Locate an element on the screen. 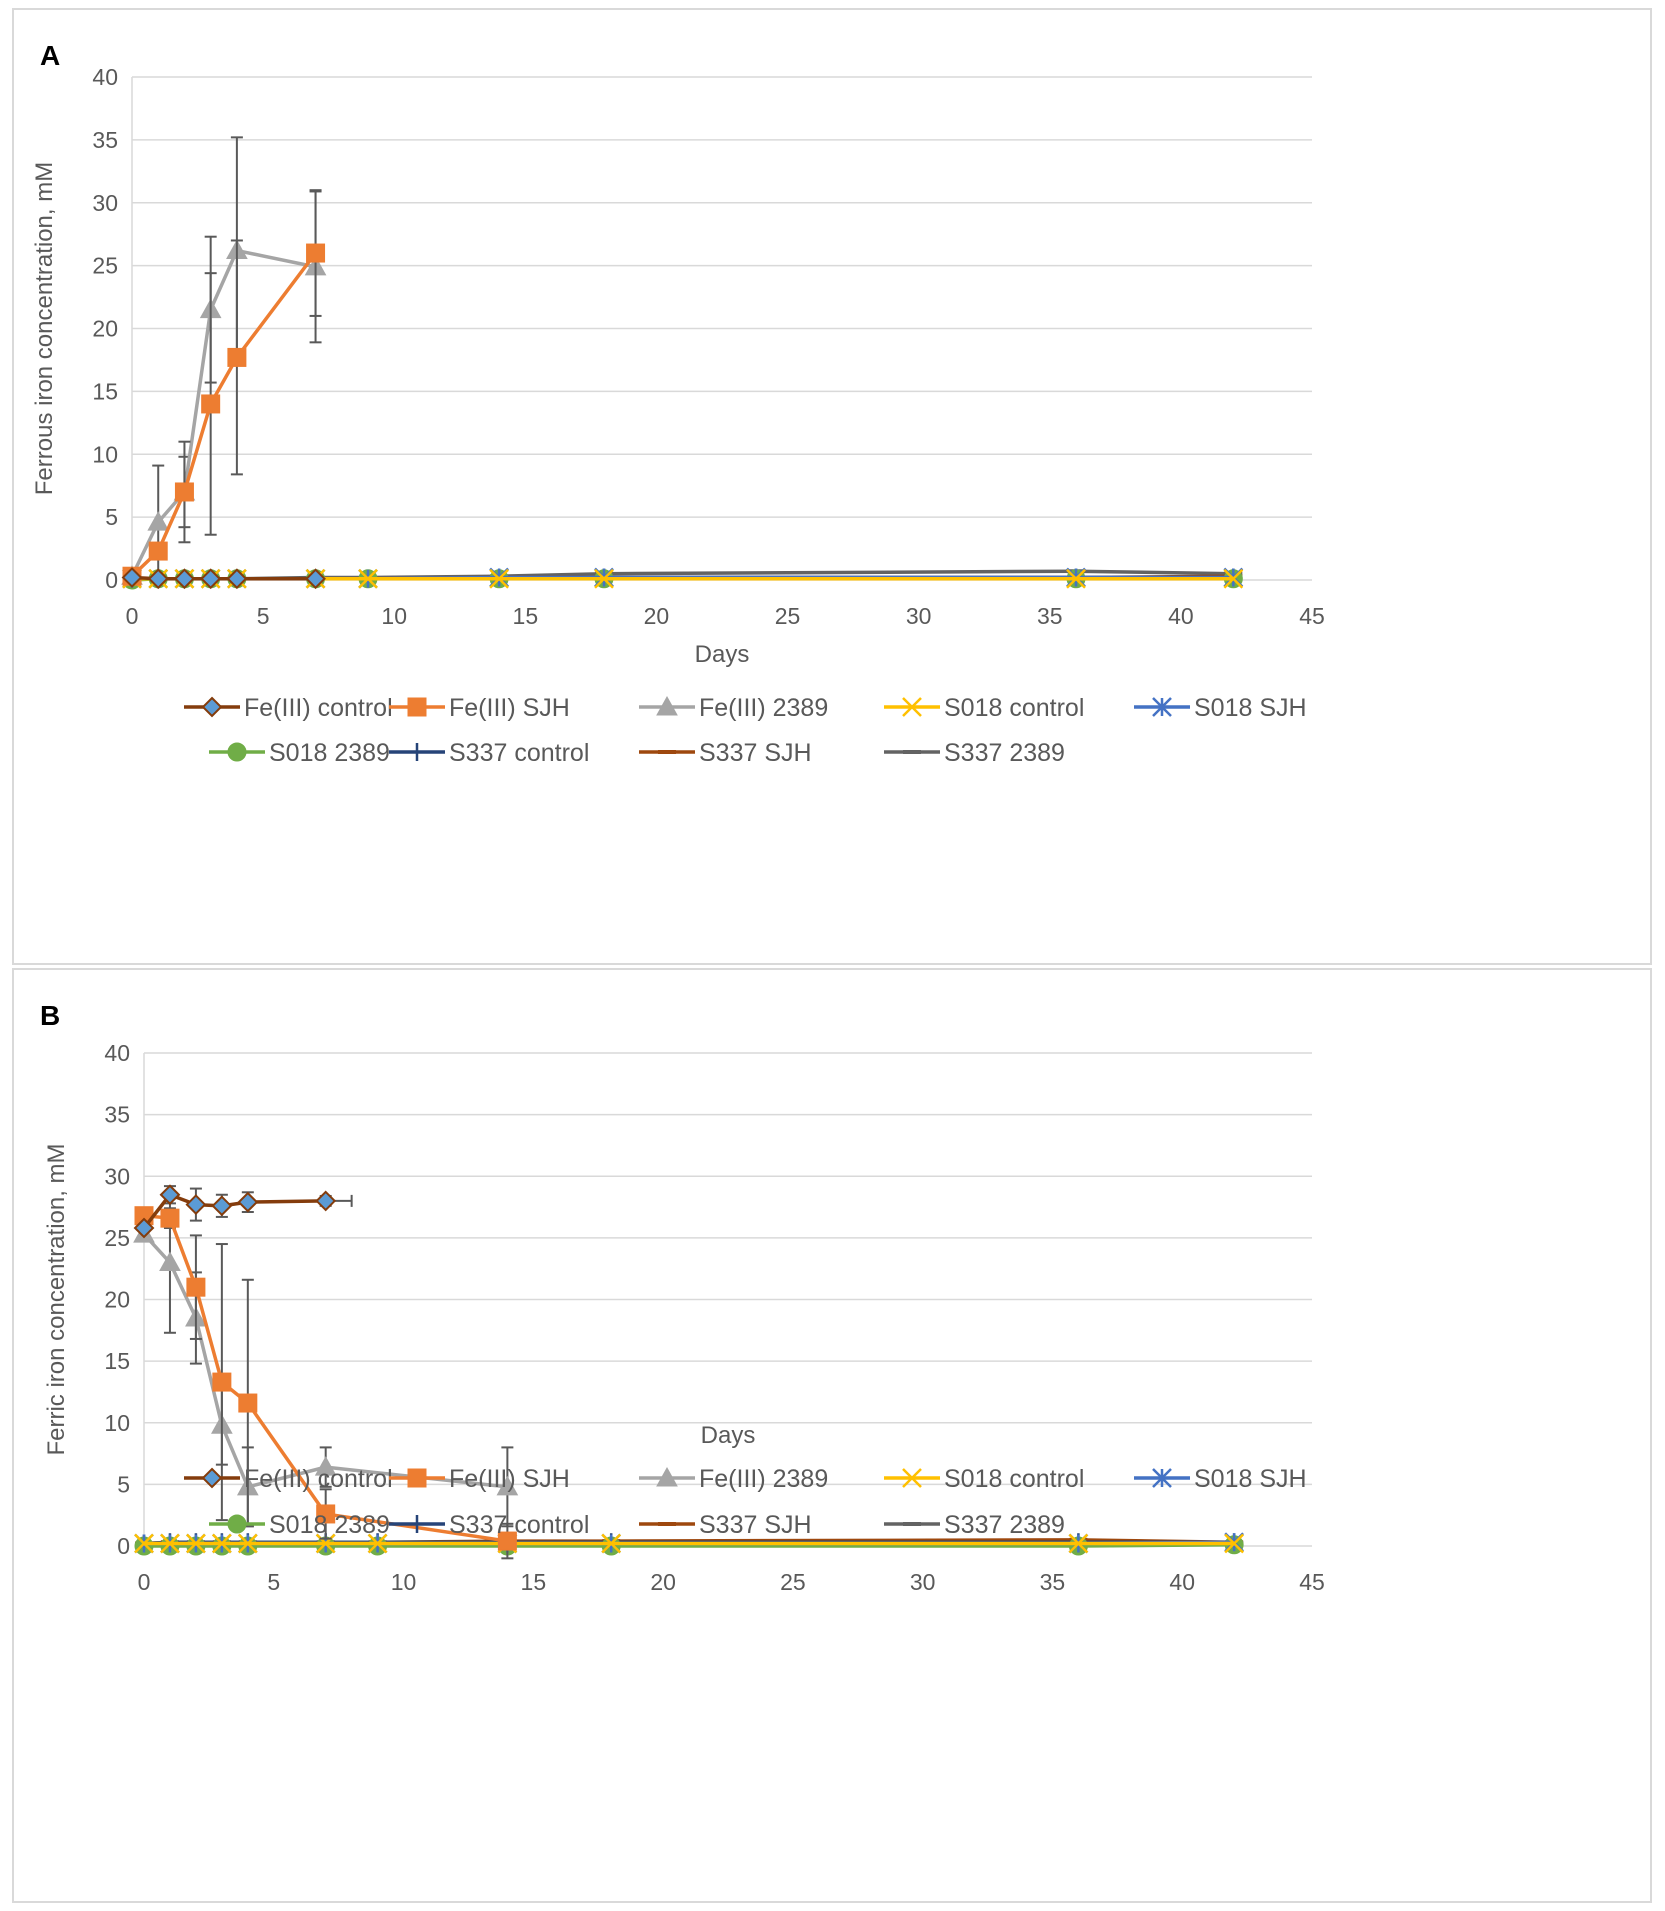  legend-label: S018 2389 is located at coordinates (329, 1525).